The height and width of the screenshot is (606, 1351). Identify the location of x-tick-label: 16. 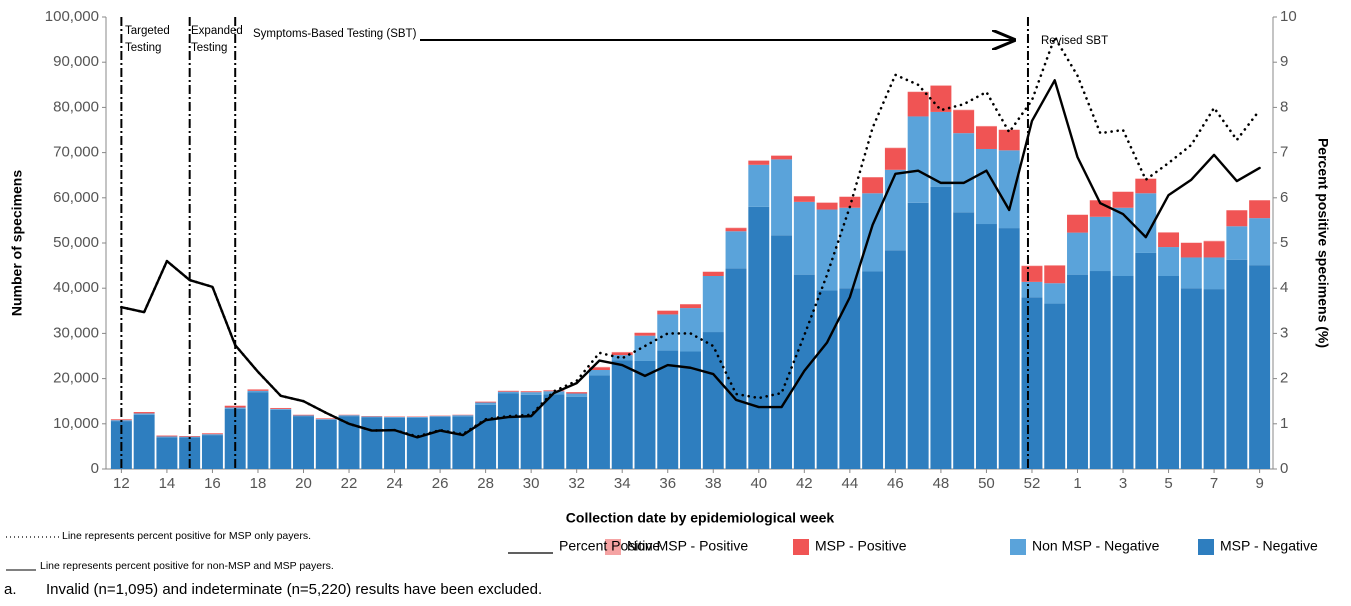
(212, 483).